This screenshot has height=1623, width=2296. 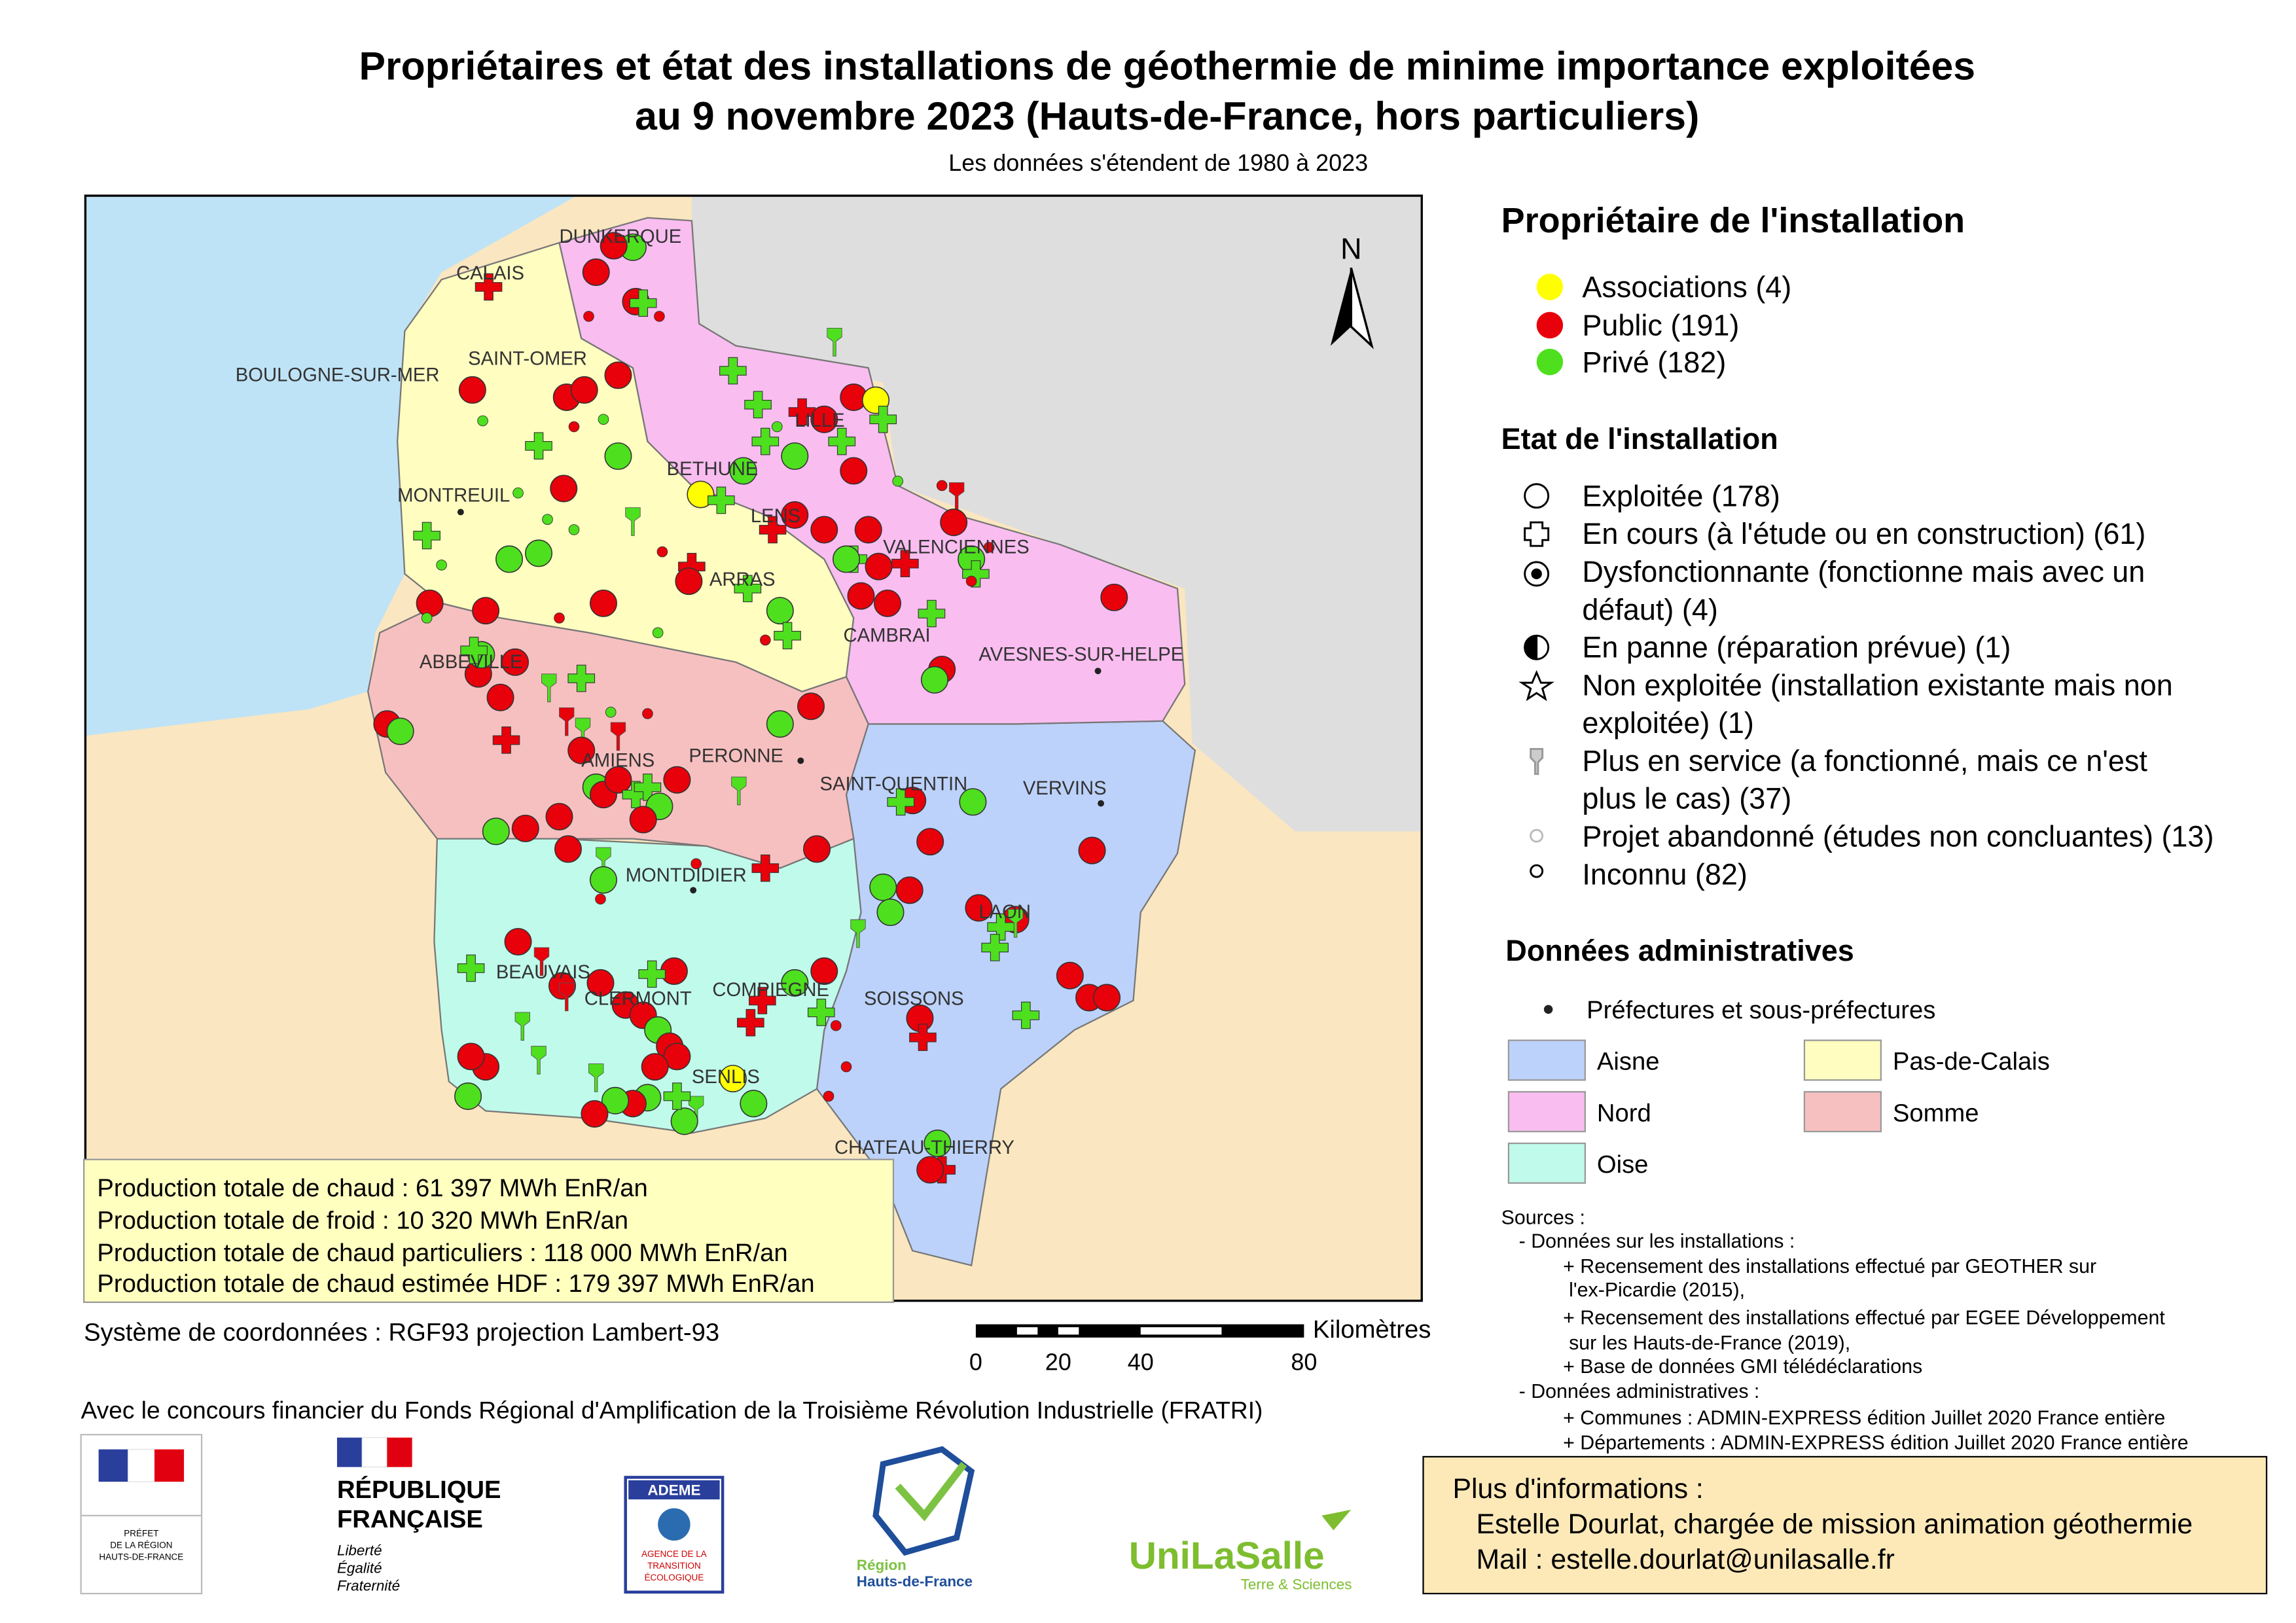 I want to click on contact-line: Plus d'informations :, so click(x=1577, y=1489).